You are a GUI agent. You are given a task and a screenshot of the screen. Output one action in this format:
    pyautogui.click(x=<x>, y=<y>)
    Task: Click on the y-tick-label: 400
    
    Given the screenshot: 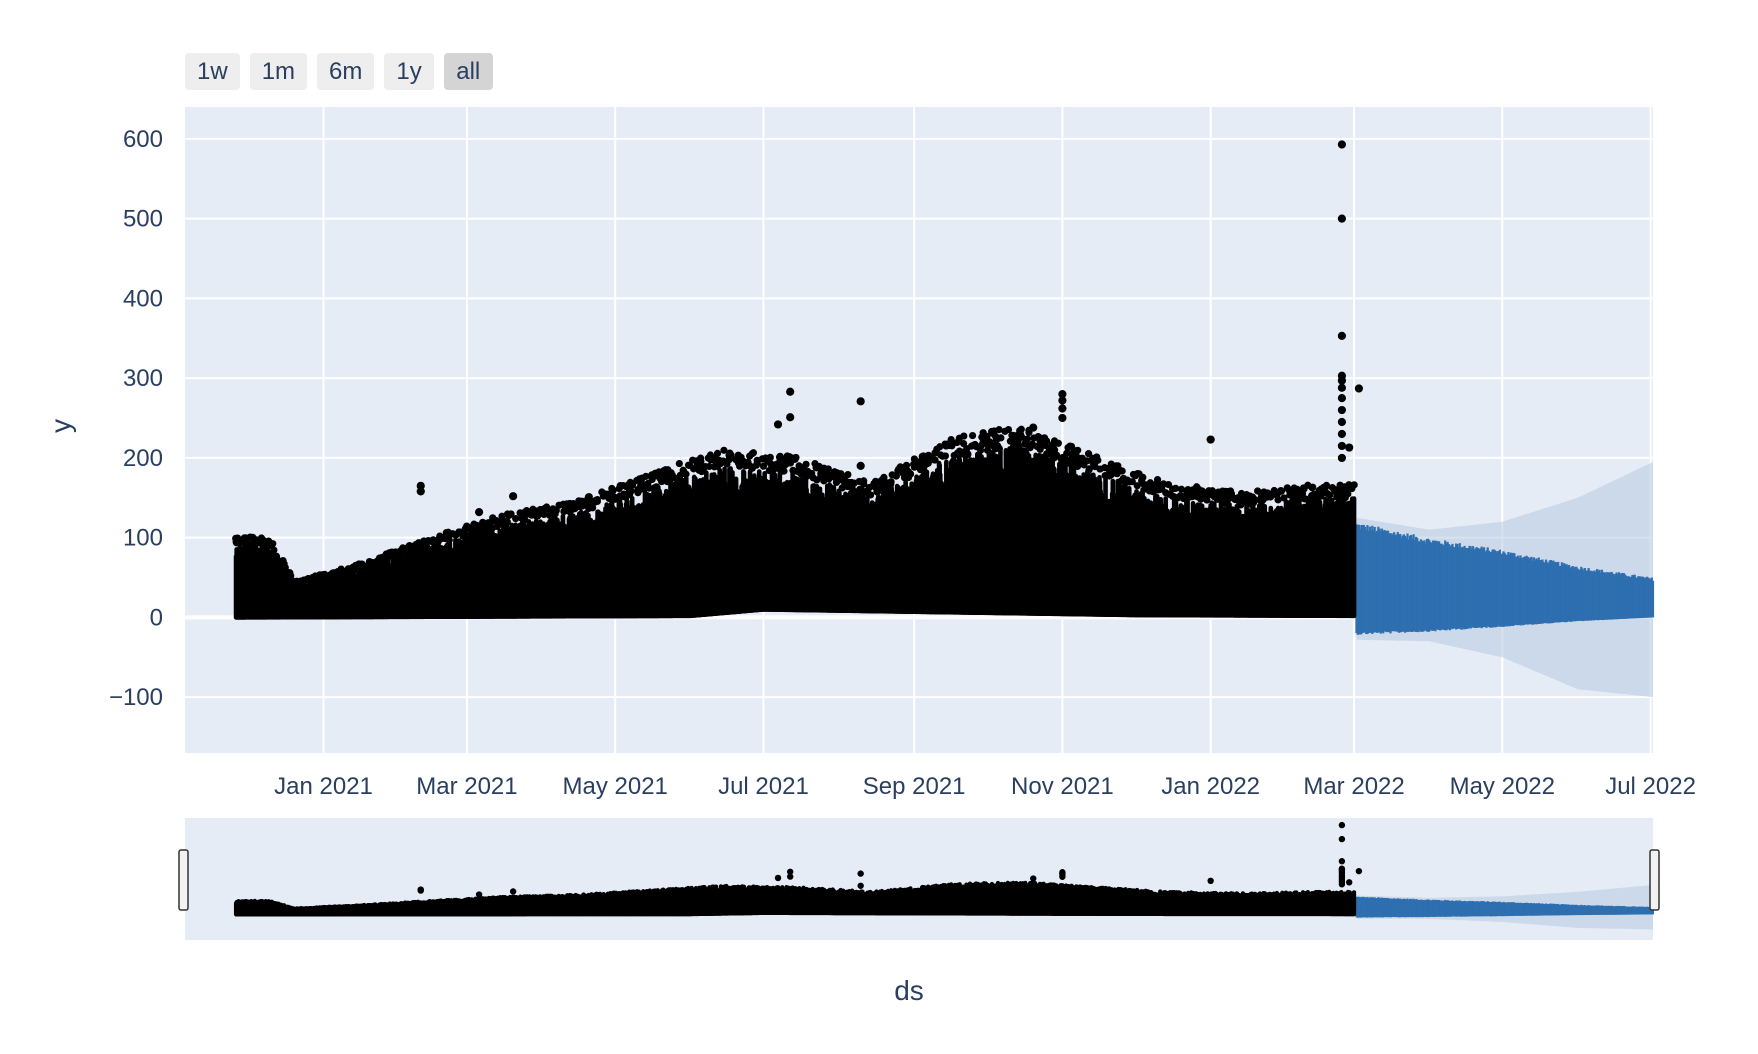 What is the action you would take?
    pyautogui.click(x=143, y=298)
    